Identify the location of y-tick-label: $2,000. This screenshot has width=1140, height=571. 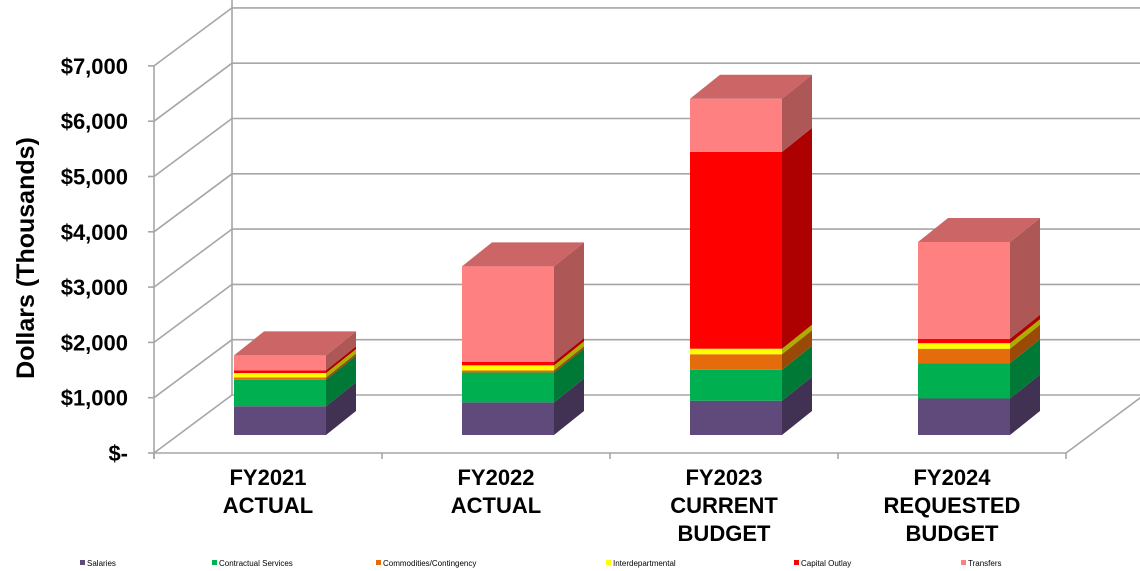
(94, 342).